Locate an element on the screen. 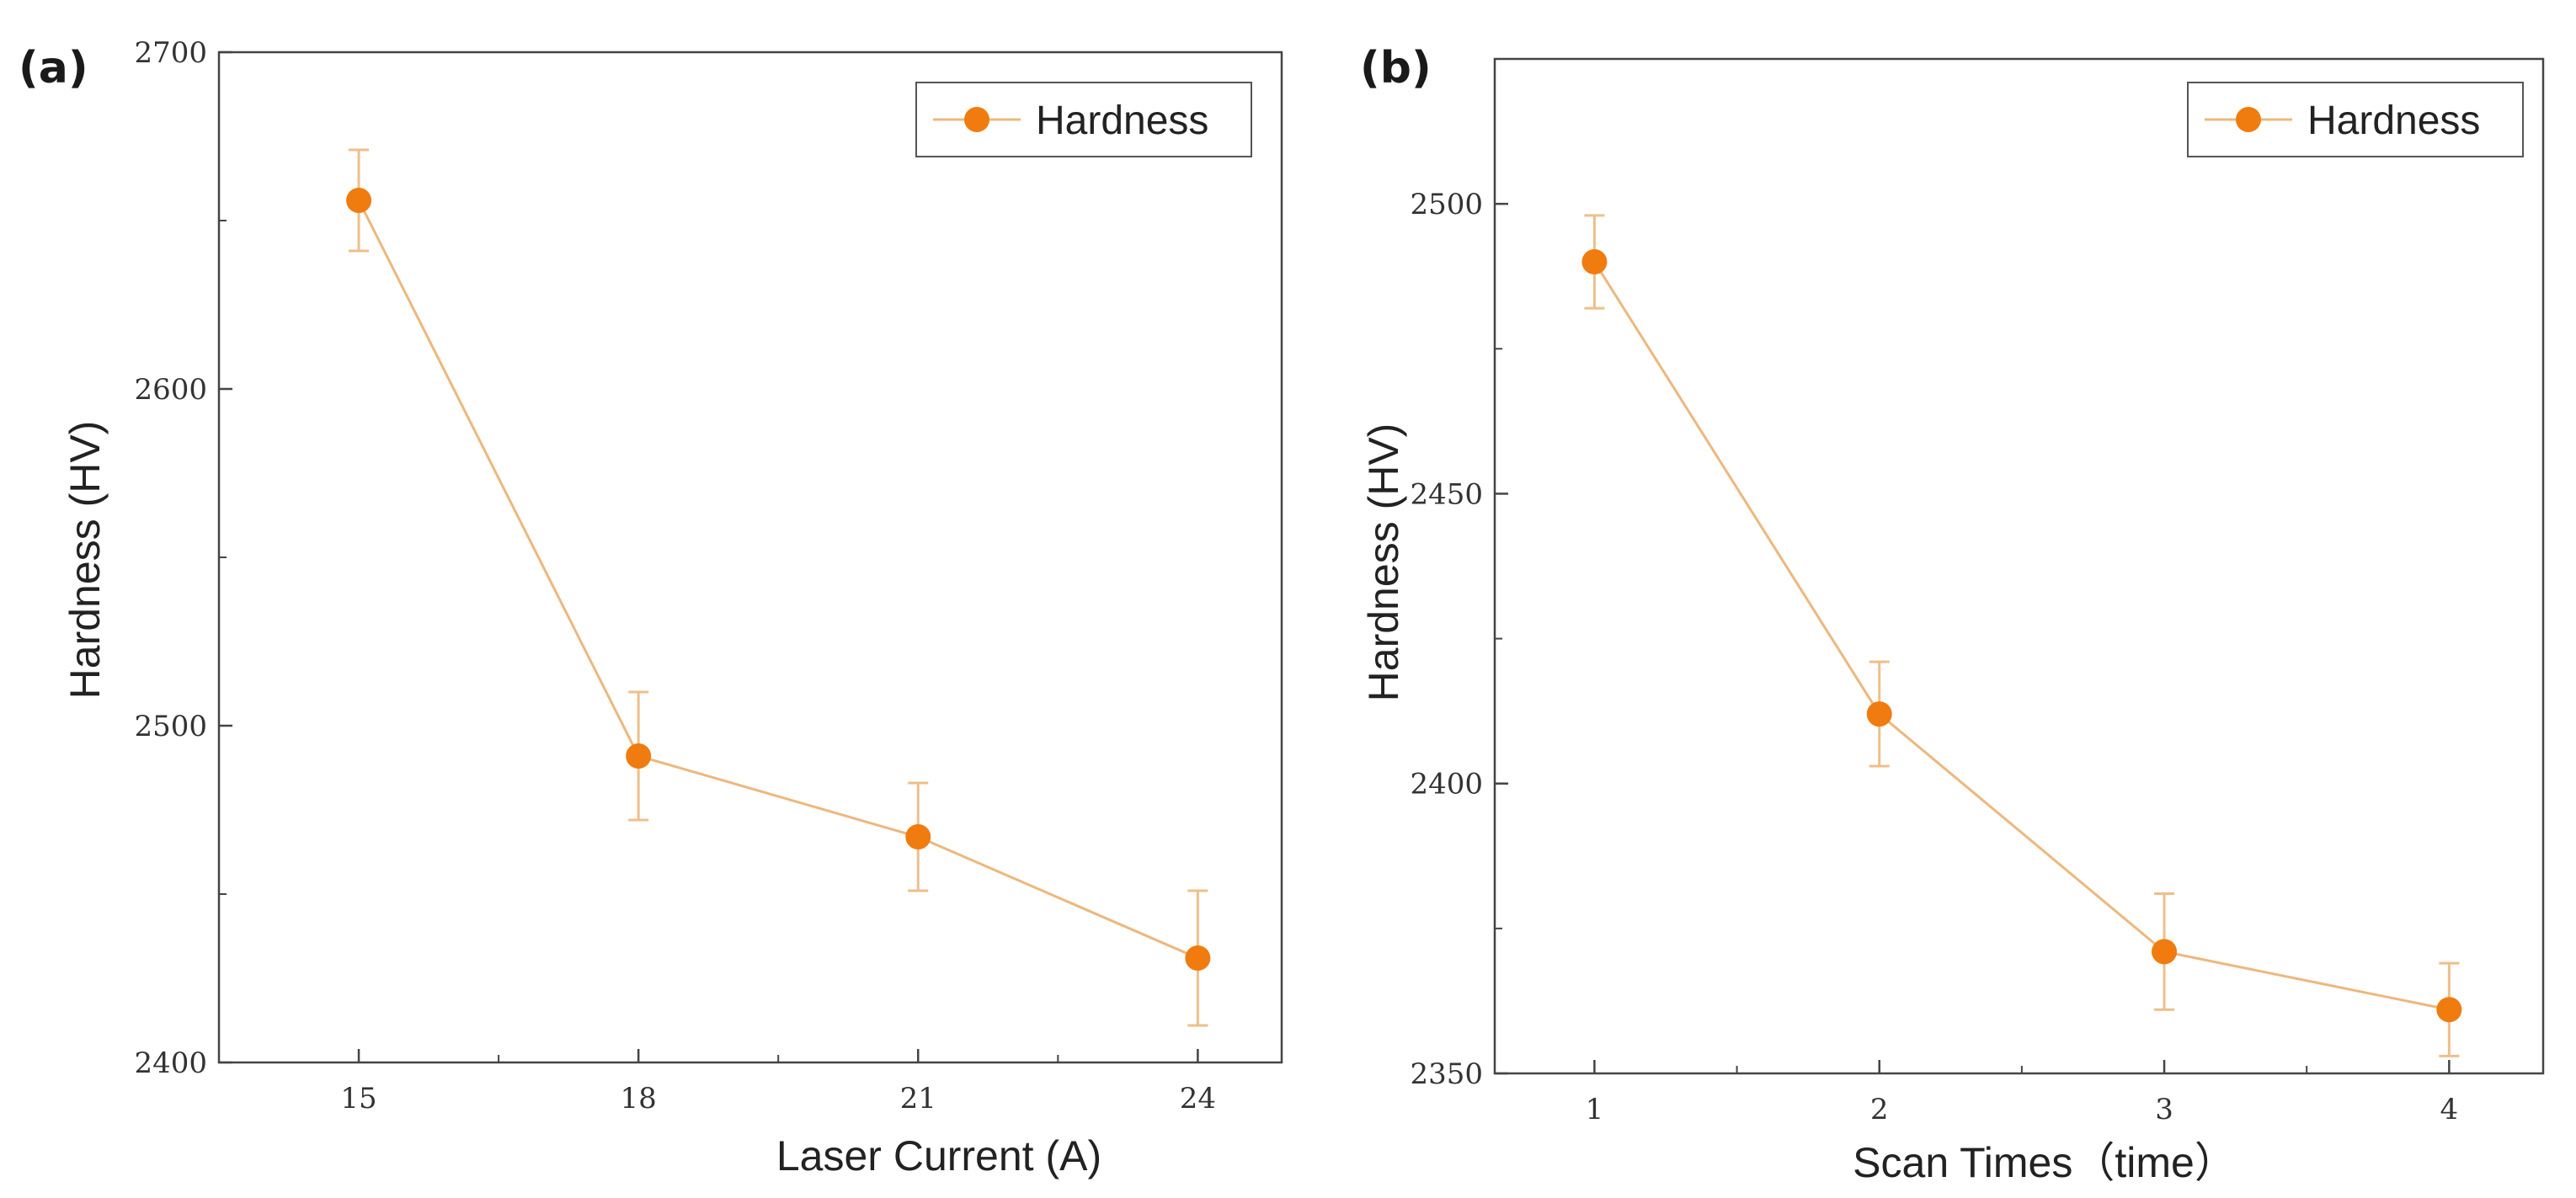 The height and width of the screenshot is (1198, 2576). panel-a-y-axis-title: Hardness (HV) is located at coordinates (85, 560).